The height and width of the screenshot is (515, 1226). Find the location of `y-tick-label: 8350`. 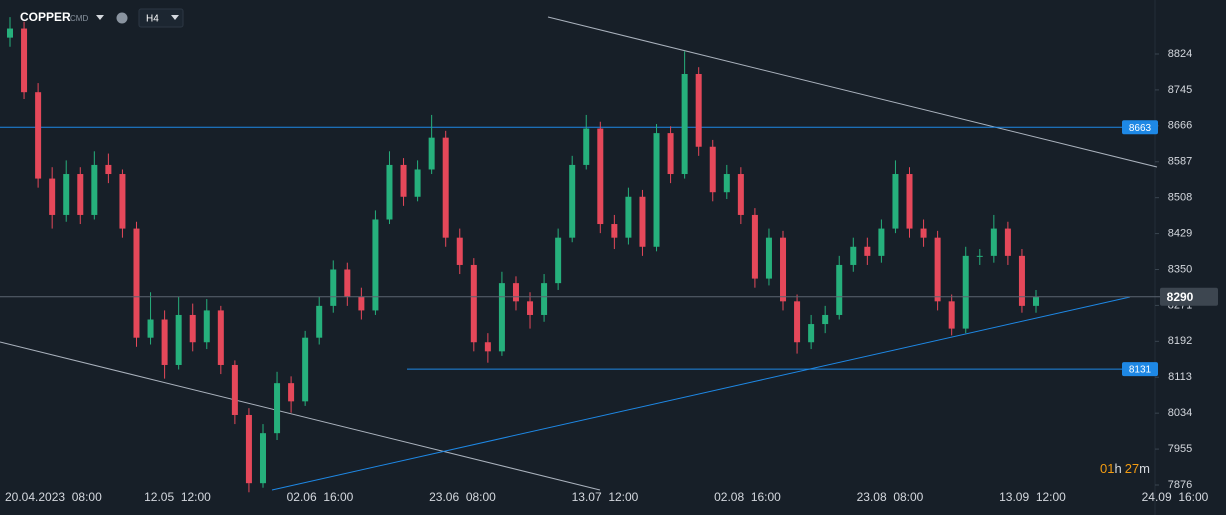

y-tick-label: 8350 is located at coordinates (1180, 269).